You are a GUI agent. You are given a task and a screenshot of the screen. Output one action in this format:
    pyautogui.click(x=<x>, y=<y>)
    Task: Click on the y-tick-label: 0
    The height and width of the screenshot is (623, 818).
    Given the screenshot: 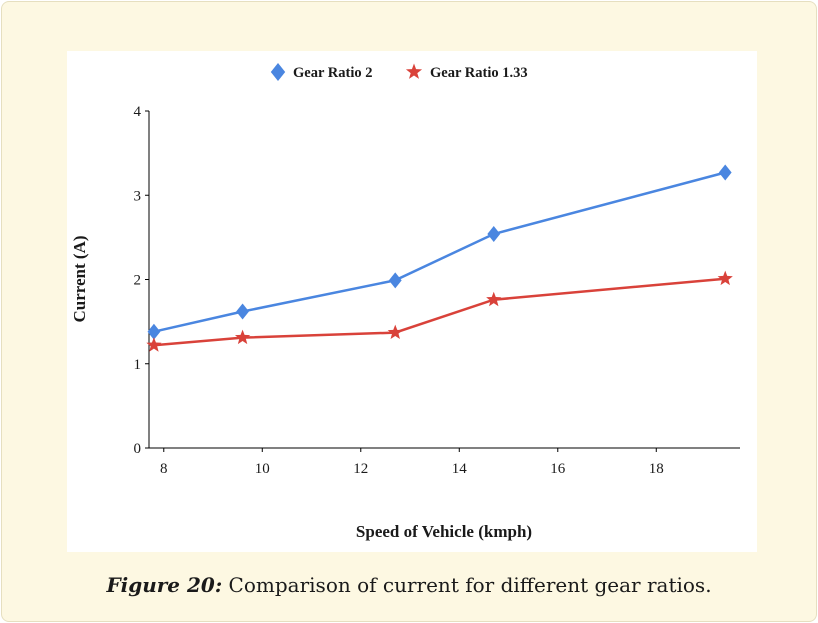 What is the action you would take?
    pyautogui.click(x=138, y=449)
    